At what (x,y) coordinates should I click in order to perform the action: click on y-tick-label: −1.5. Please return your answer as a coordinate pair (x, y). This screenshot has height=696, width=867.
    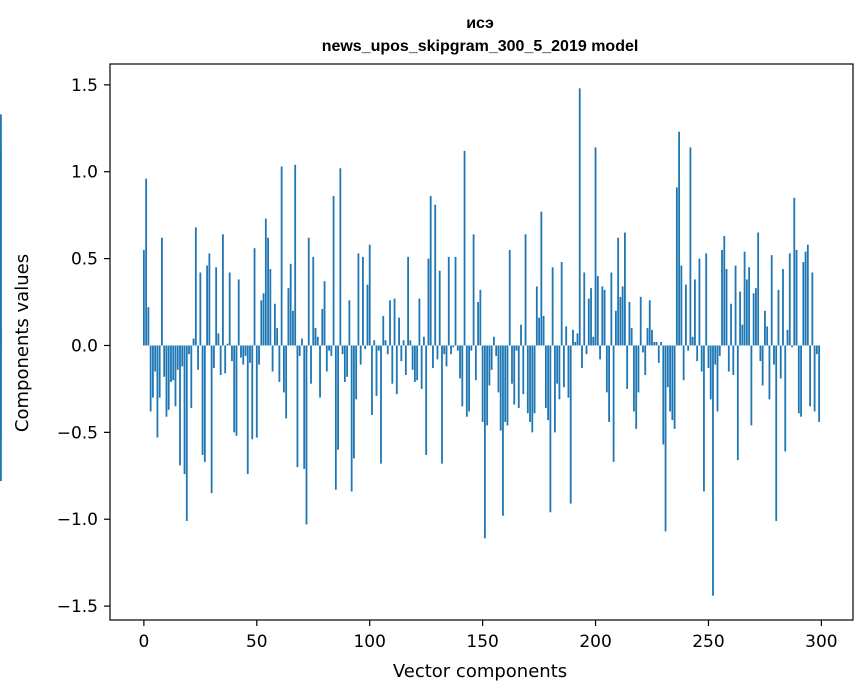
    Looking at the image, I should click on (77, 607).